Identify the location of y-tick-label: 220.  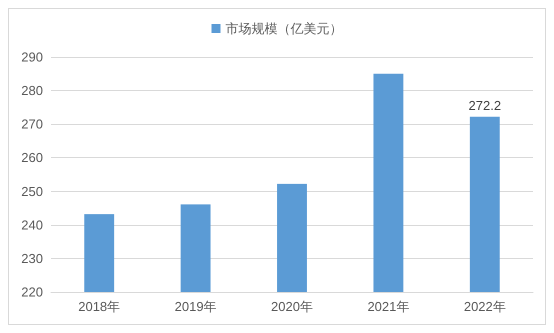
(32, 292).